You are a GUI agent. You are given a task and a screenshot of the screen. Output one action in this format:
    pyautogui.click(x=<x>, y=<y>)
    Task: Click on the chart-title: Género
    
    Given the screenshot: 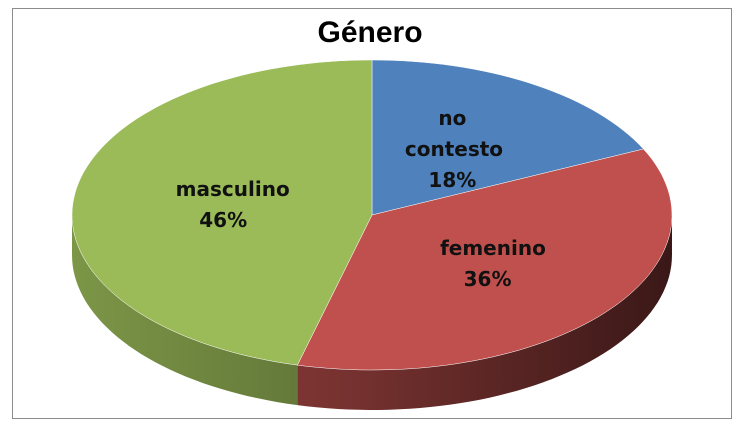 What is the action you would take?
    pyautogui.click(x=370, y=32)
    